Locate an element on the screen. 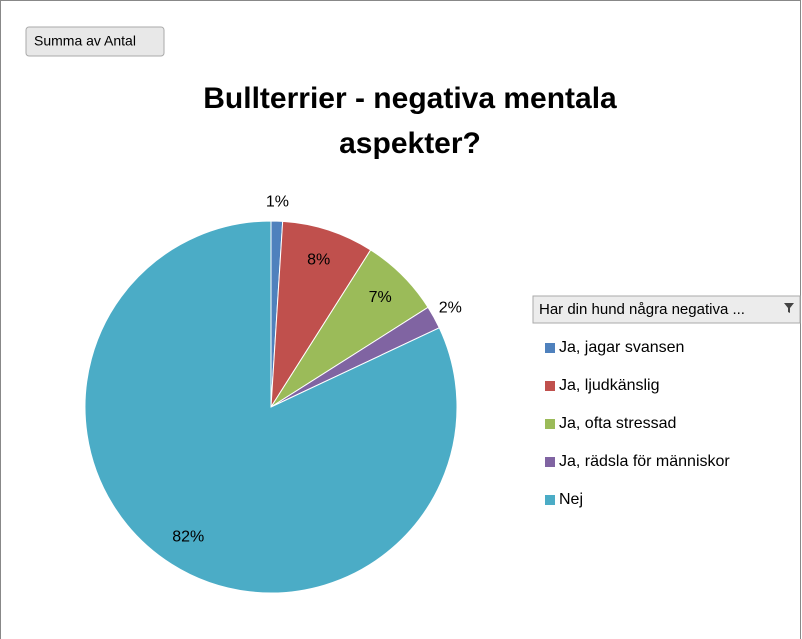 Image resolution: width=802 pixels, height=639 pixels. legend-label: Ja, ofta stressad is located at coordinates (617, 423).